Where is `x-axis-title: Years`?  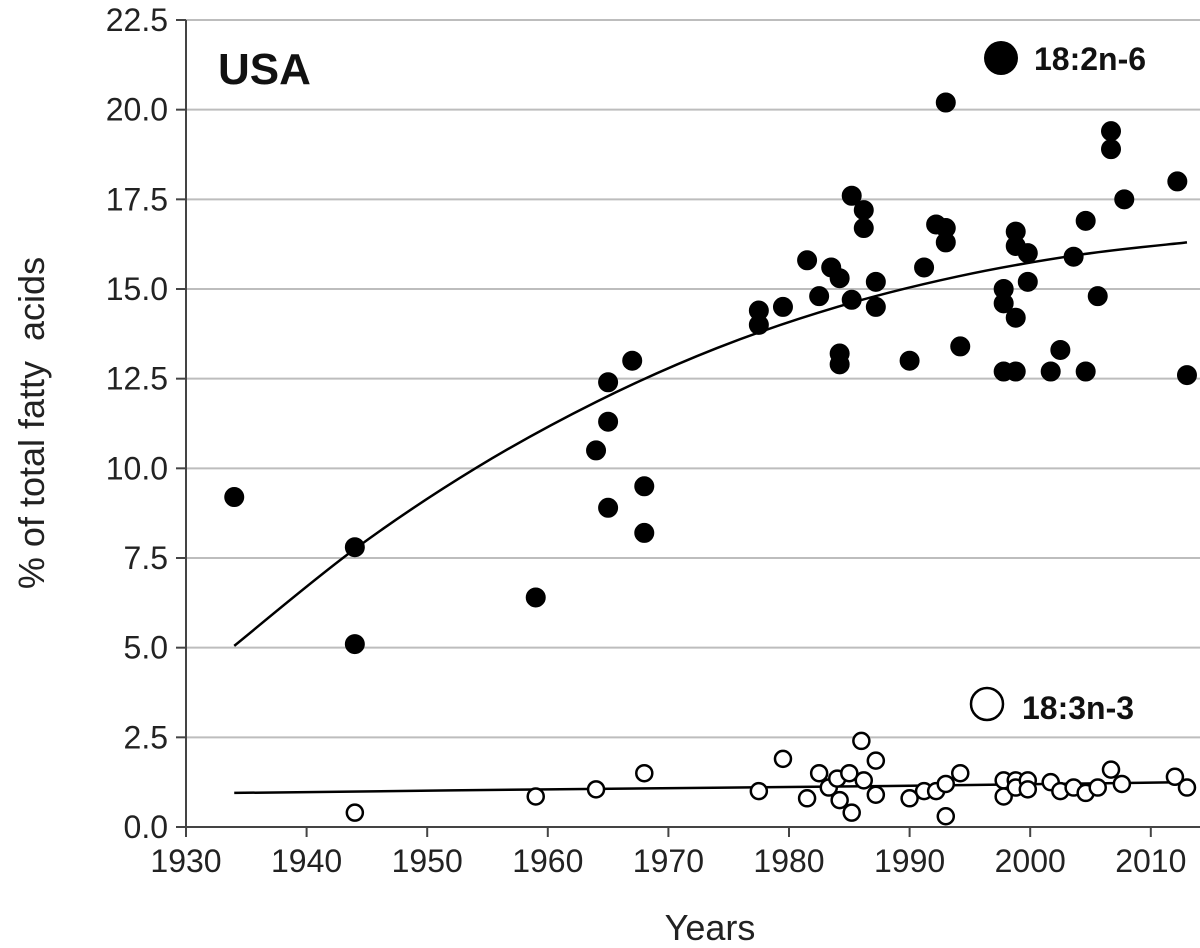
x-axis-title: Years is located at coordinates (710, 927).